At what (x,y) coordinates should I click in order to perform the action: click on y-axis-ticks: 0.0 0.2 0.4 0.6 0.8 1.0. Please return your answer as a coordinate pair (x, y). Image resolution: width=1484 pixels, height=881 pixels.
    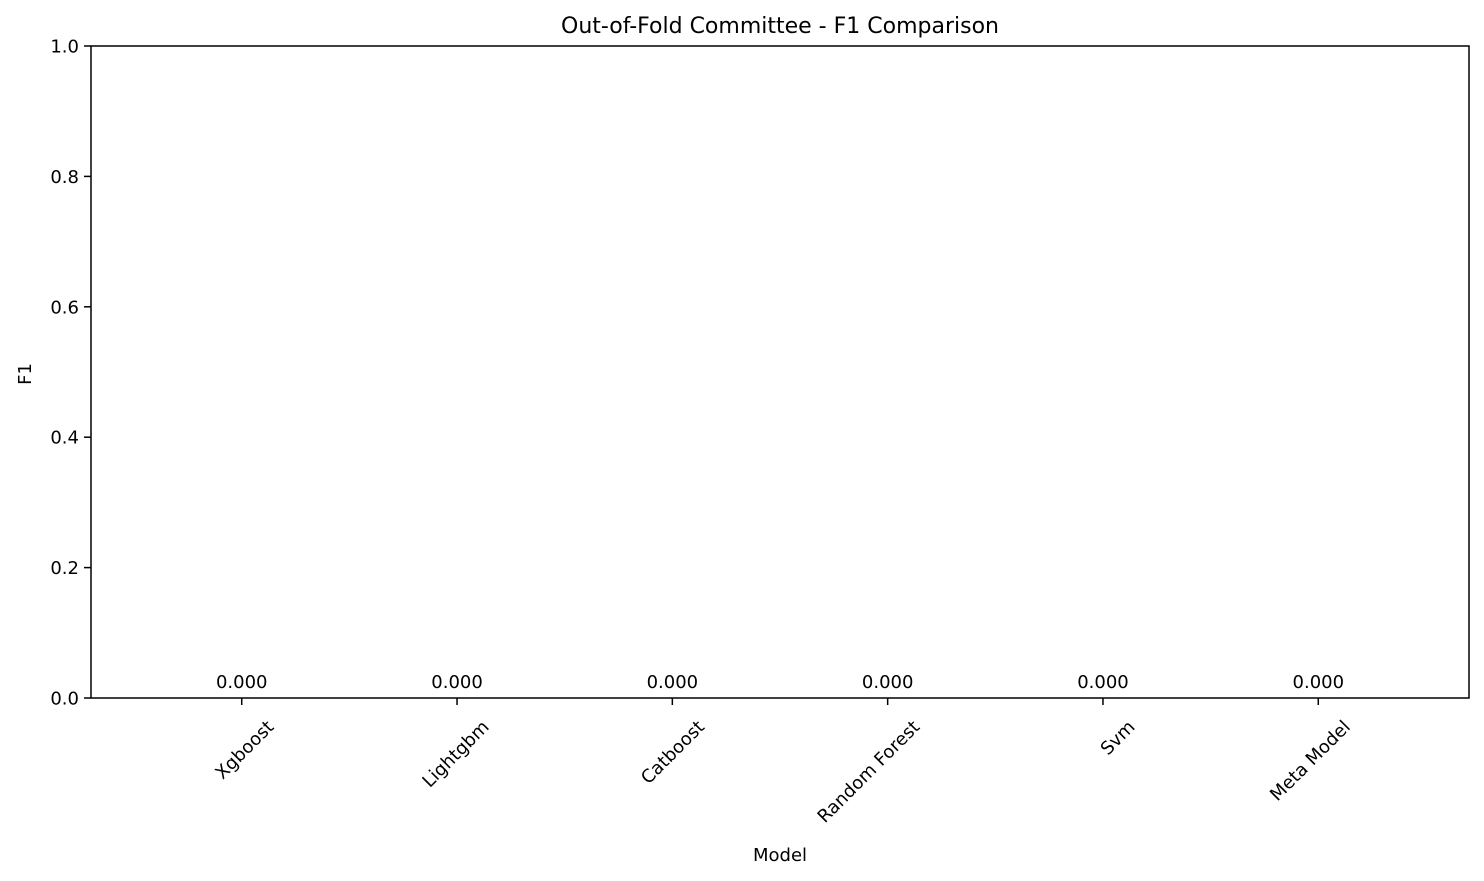
    Looking at the image, I should click on (70, 373).